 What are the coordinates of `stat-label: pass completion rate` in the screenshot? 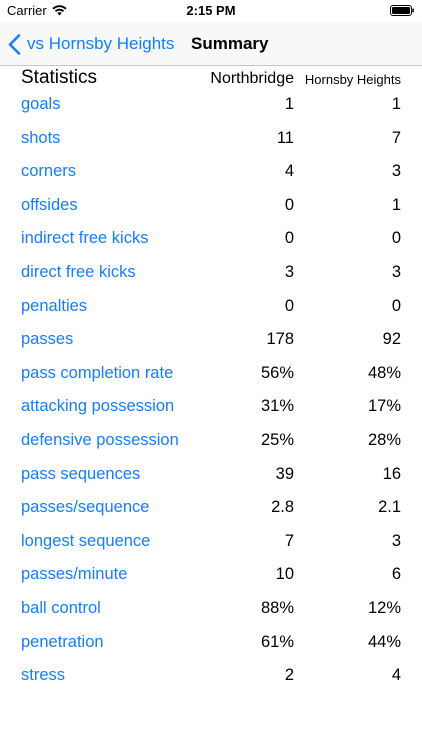 It's located at (97, 372).